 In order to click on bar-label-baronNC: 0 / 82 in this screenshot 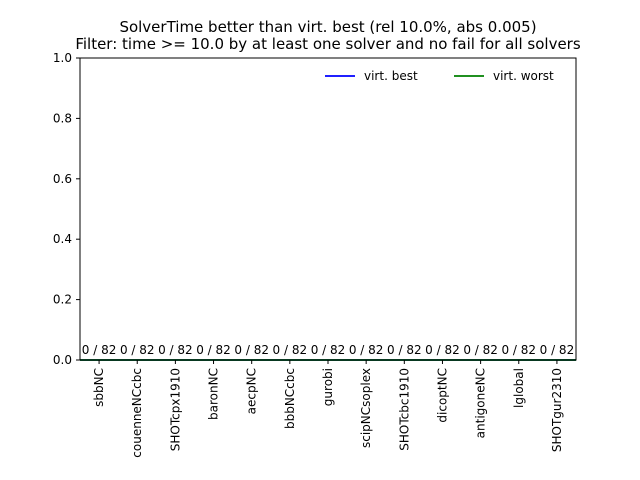, I will do `click(213, 350)`.